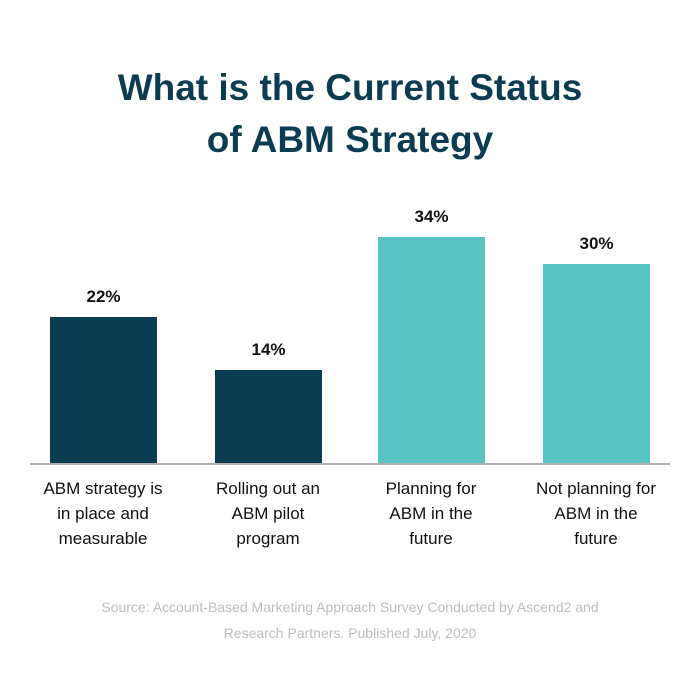 The height and width of the screenshot is (700, 700). I want to click on category-label: Rolling out an ABM pilot program, so click(268, 513).